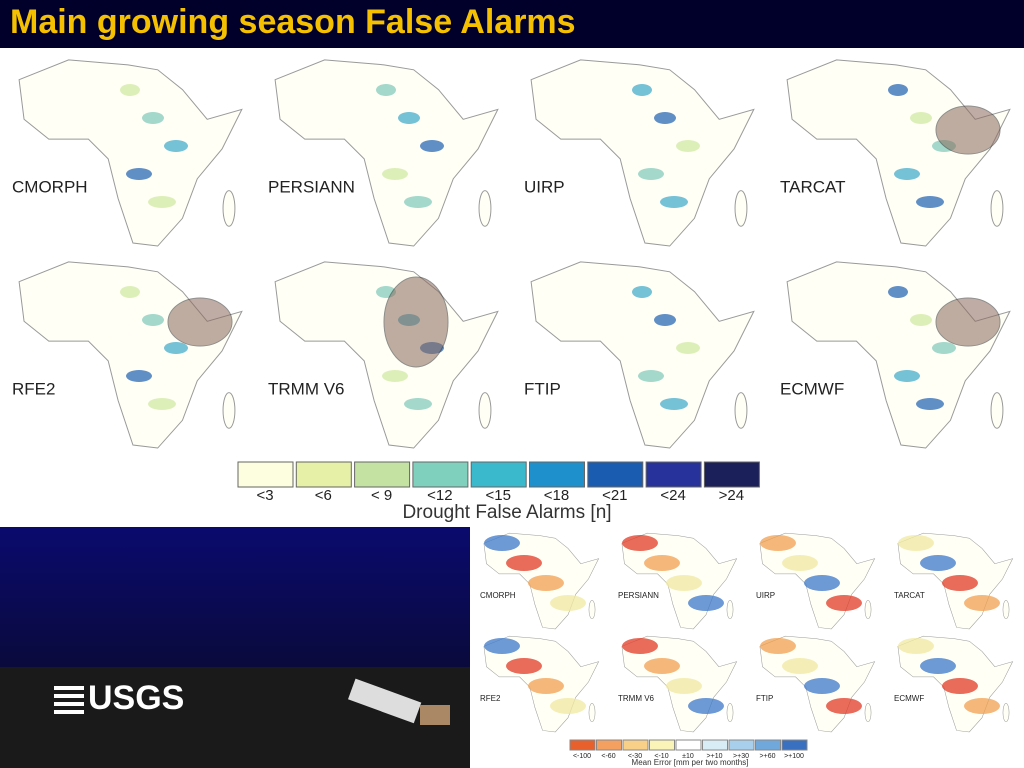 Image resolution: width=1024 pixels, height=768 pixels. I want to click on map-panel: PERSIANN, so click(383, 153).